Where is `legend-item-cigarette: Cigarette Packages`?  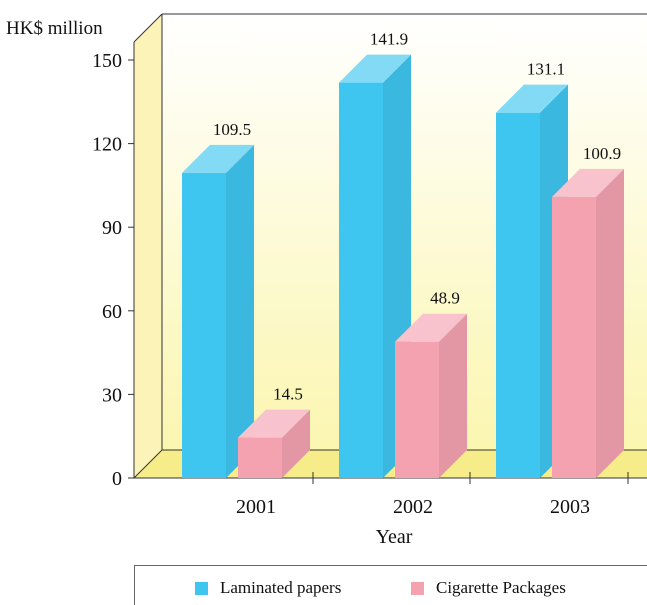
legend-item-cigarette: Cigarette Packages is located at coordinates (488, 588).